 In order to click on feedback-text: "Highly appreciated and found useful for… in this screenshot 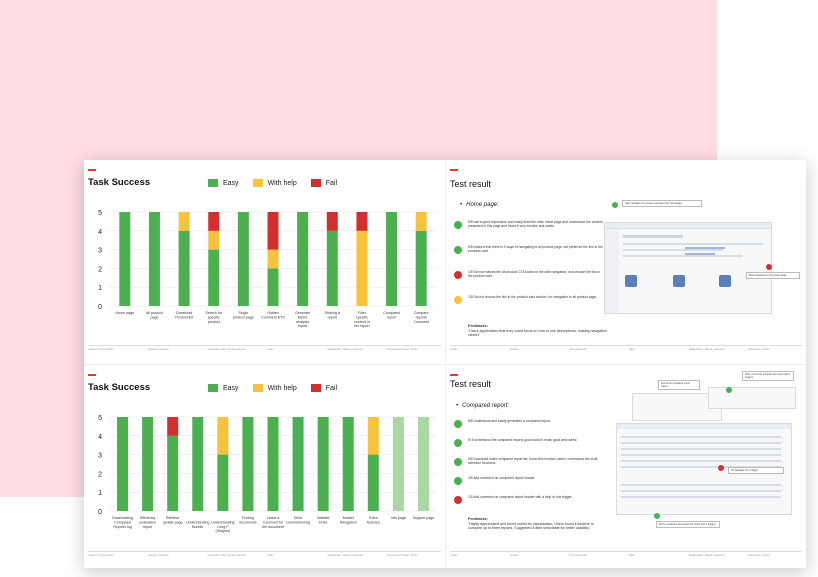, I will do `click(531, 526)`.